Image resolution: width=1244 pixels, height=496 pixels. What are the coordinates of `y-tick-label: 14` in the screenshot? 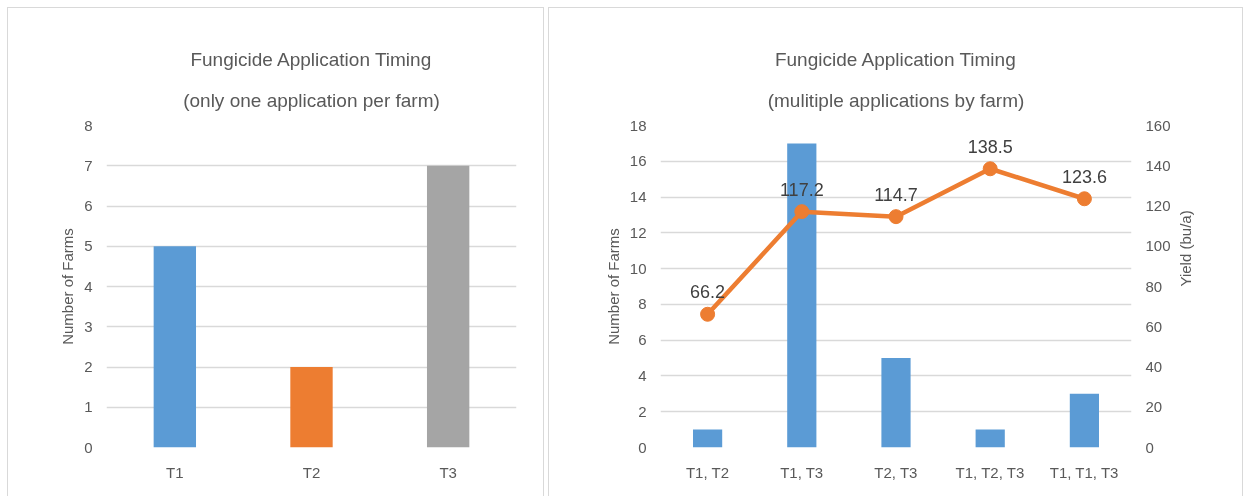 It's located at (638, 197).